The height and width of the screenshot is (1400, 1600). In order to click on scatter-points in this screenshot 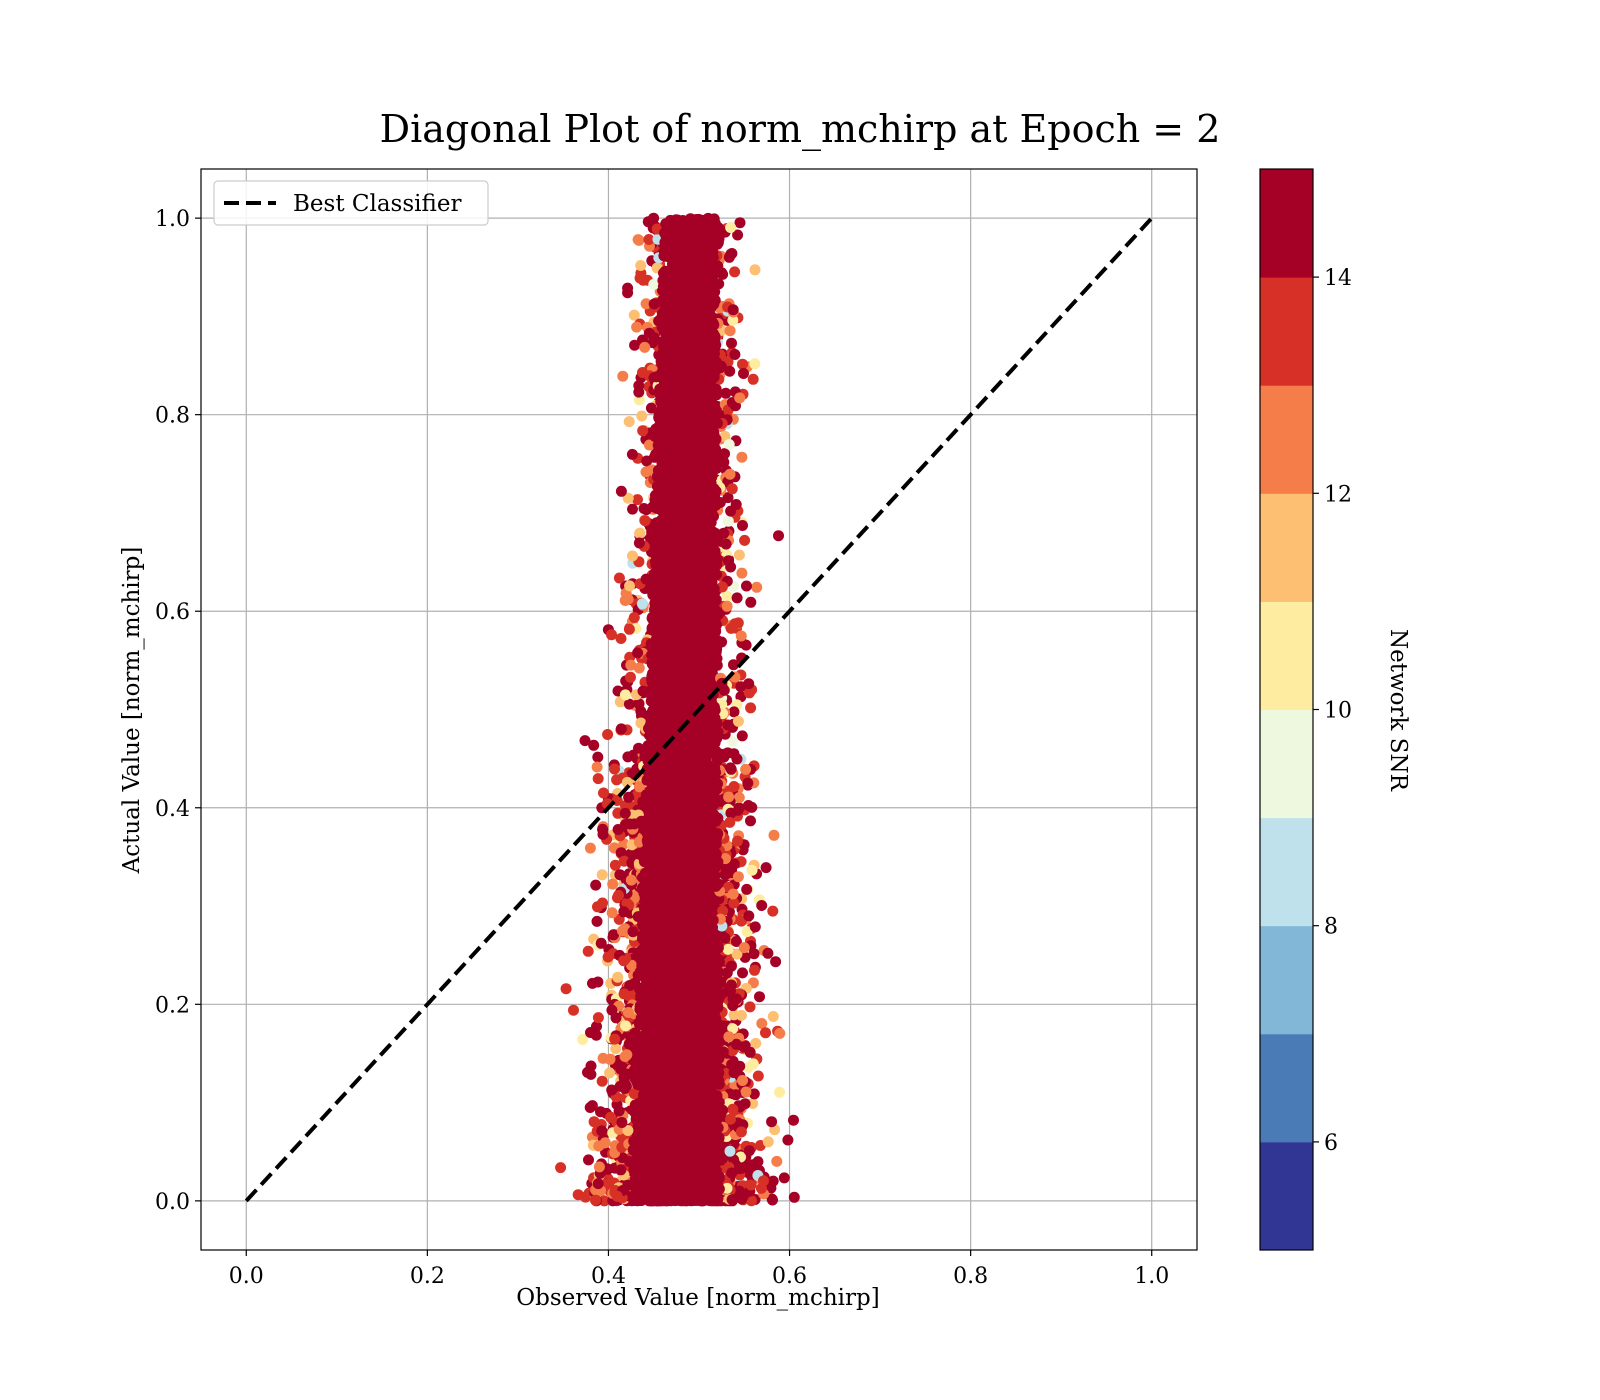, I will do `click(677, 709)`.